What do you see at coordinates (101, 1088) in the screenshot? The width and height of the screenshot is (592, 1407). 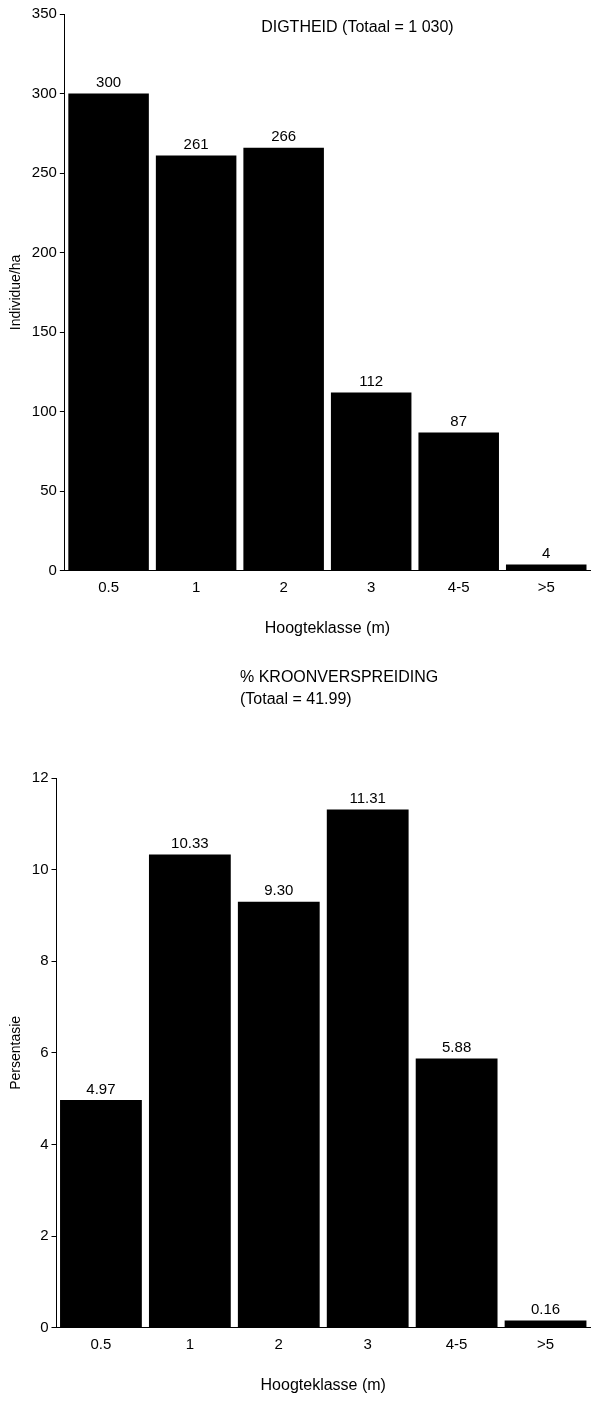 I see `data-label: 4.97` at bounding box center [101, 1088].